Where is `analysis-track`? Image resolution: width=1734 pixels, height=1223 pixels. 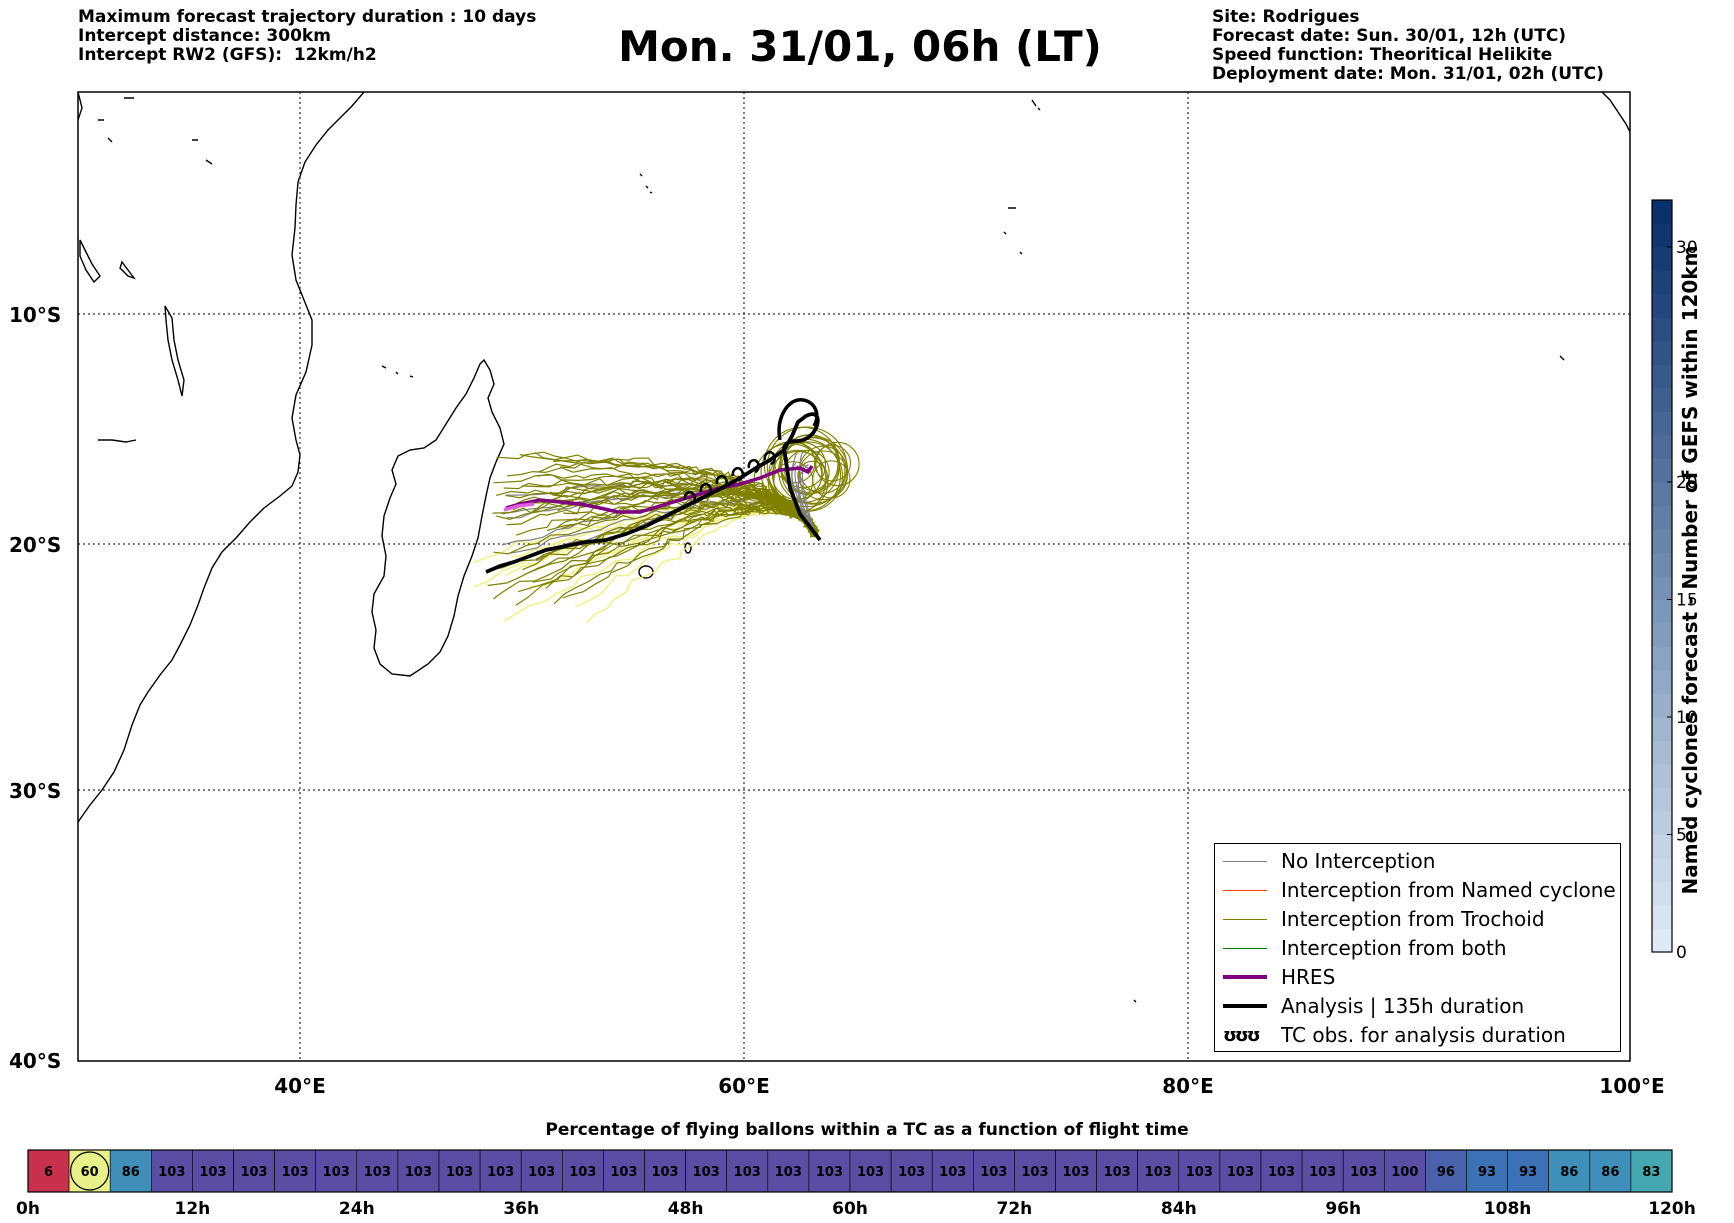 analysis-track is located at coordinates (653, 493).